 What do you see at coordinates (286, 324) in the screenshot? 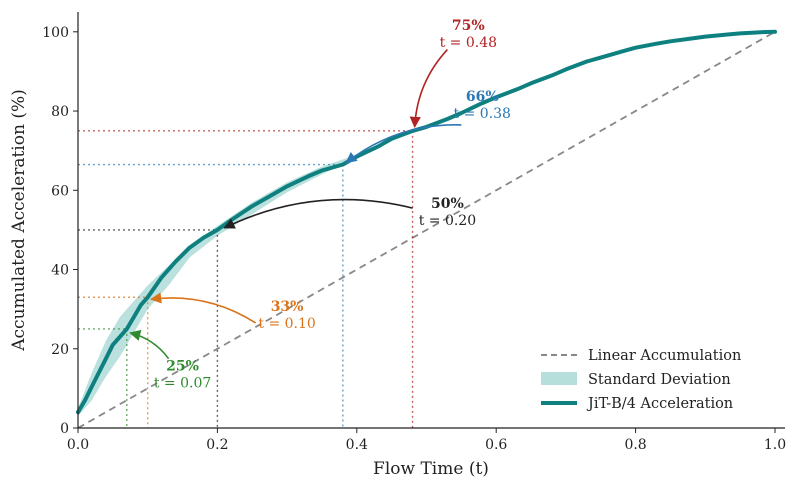
I see `annotation-t-2: t = 0.10` at bounding box center [286, 324].